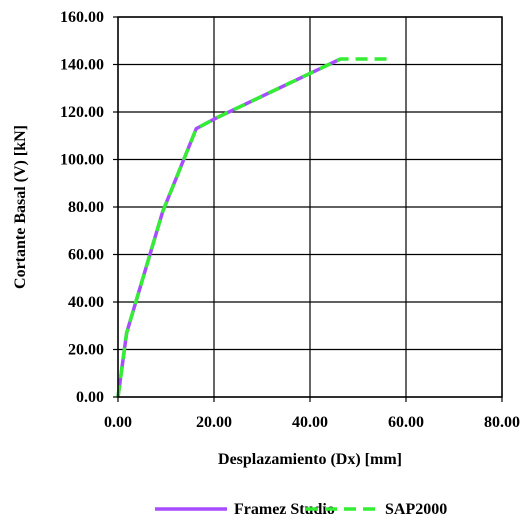 This screenshot has width=527, height=531. Describe the element at coordinates (86, 350) in the screenshot. I see `y-tick-label: 20.00` at that location.